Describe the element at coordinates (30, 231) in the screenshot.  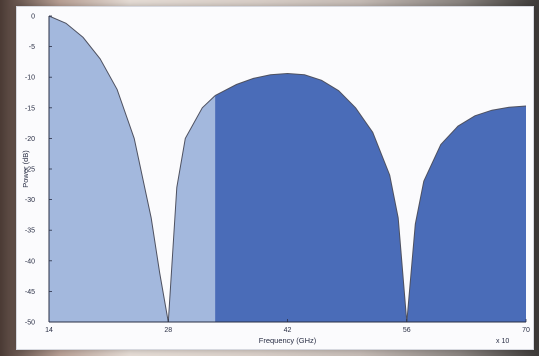
I see `y-tick-label: -35` at that location.